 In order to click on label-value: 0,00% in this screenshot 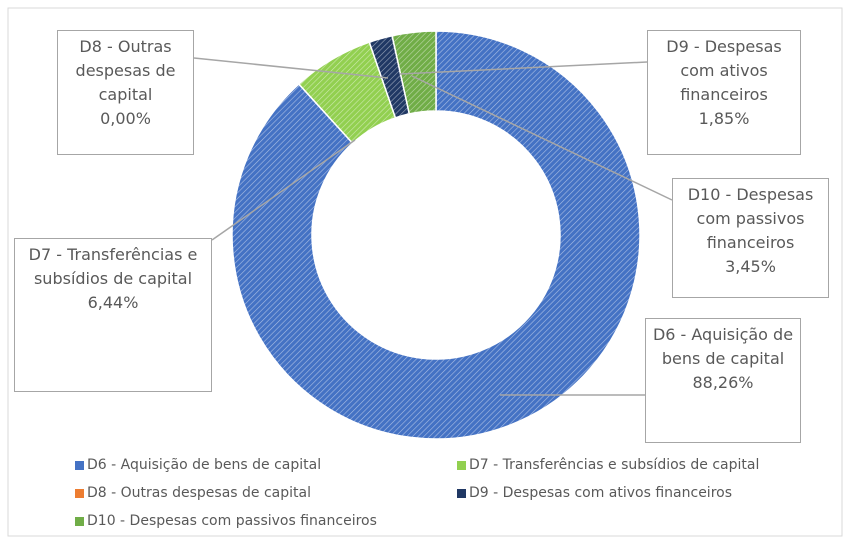, I will do `click(125, 118)`.